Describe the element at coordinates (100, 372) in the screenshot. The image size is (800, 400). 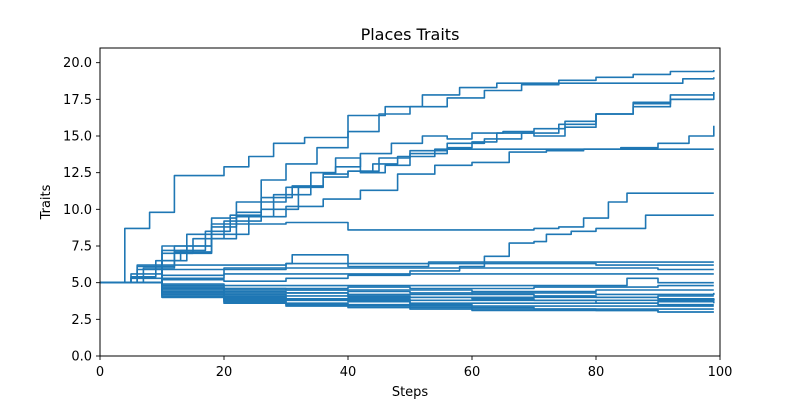
I see `x-tick-label: 0` at that location.